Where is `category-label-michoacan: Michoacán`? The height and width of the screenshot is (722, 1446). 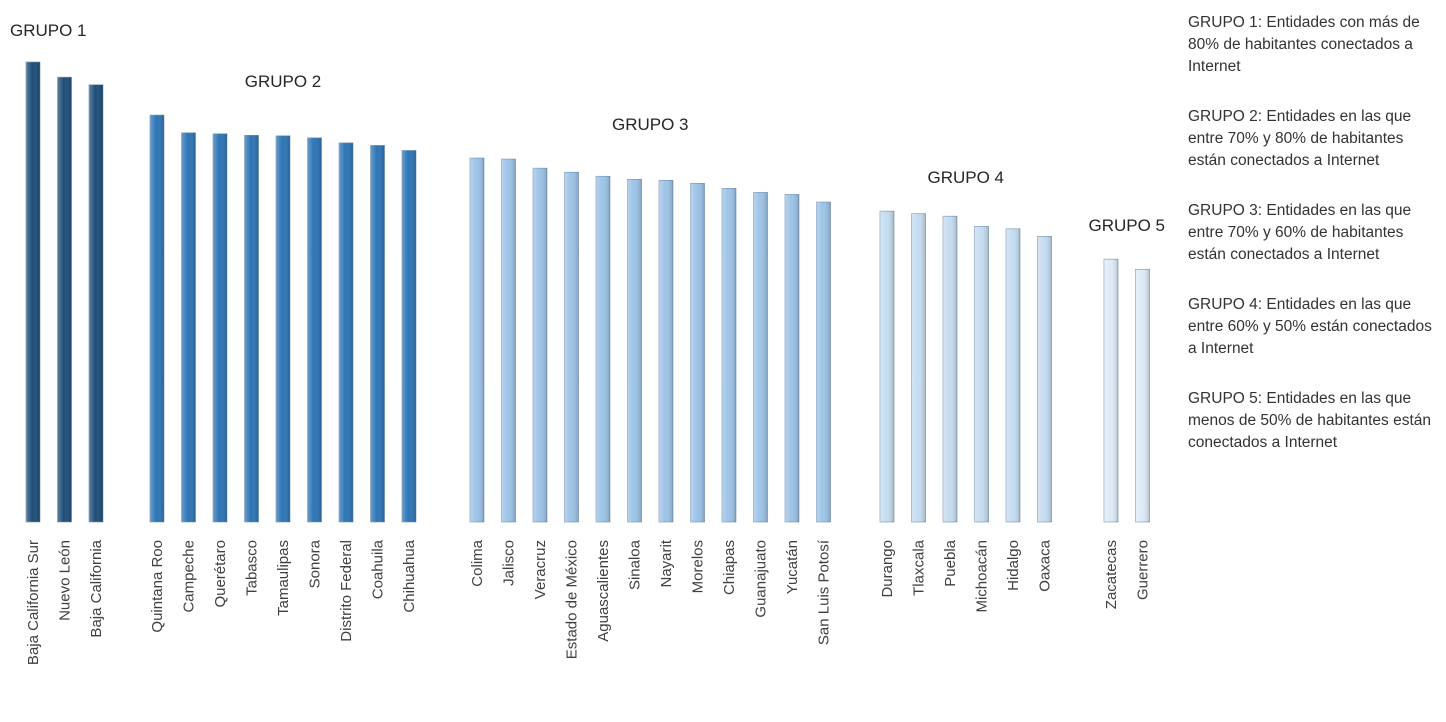 category-label-michoacan: Michoacán is located at coordinates (982, 576).